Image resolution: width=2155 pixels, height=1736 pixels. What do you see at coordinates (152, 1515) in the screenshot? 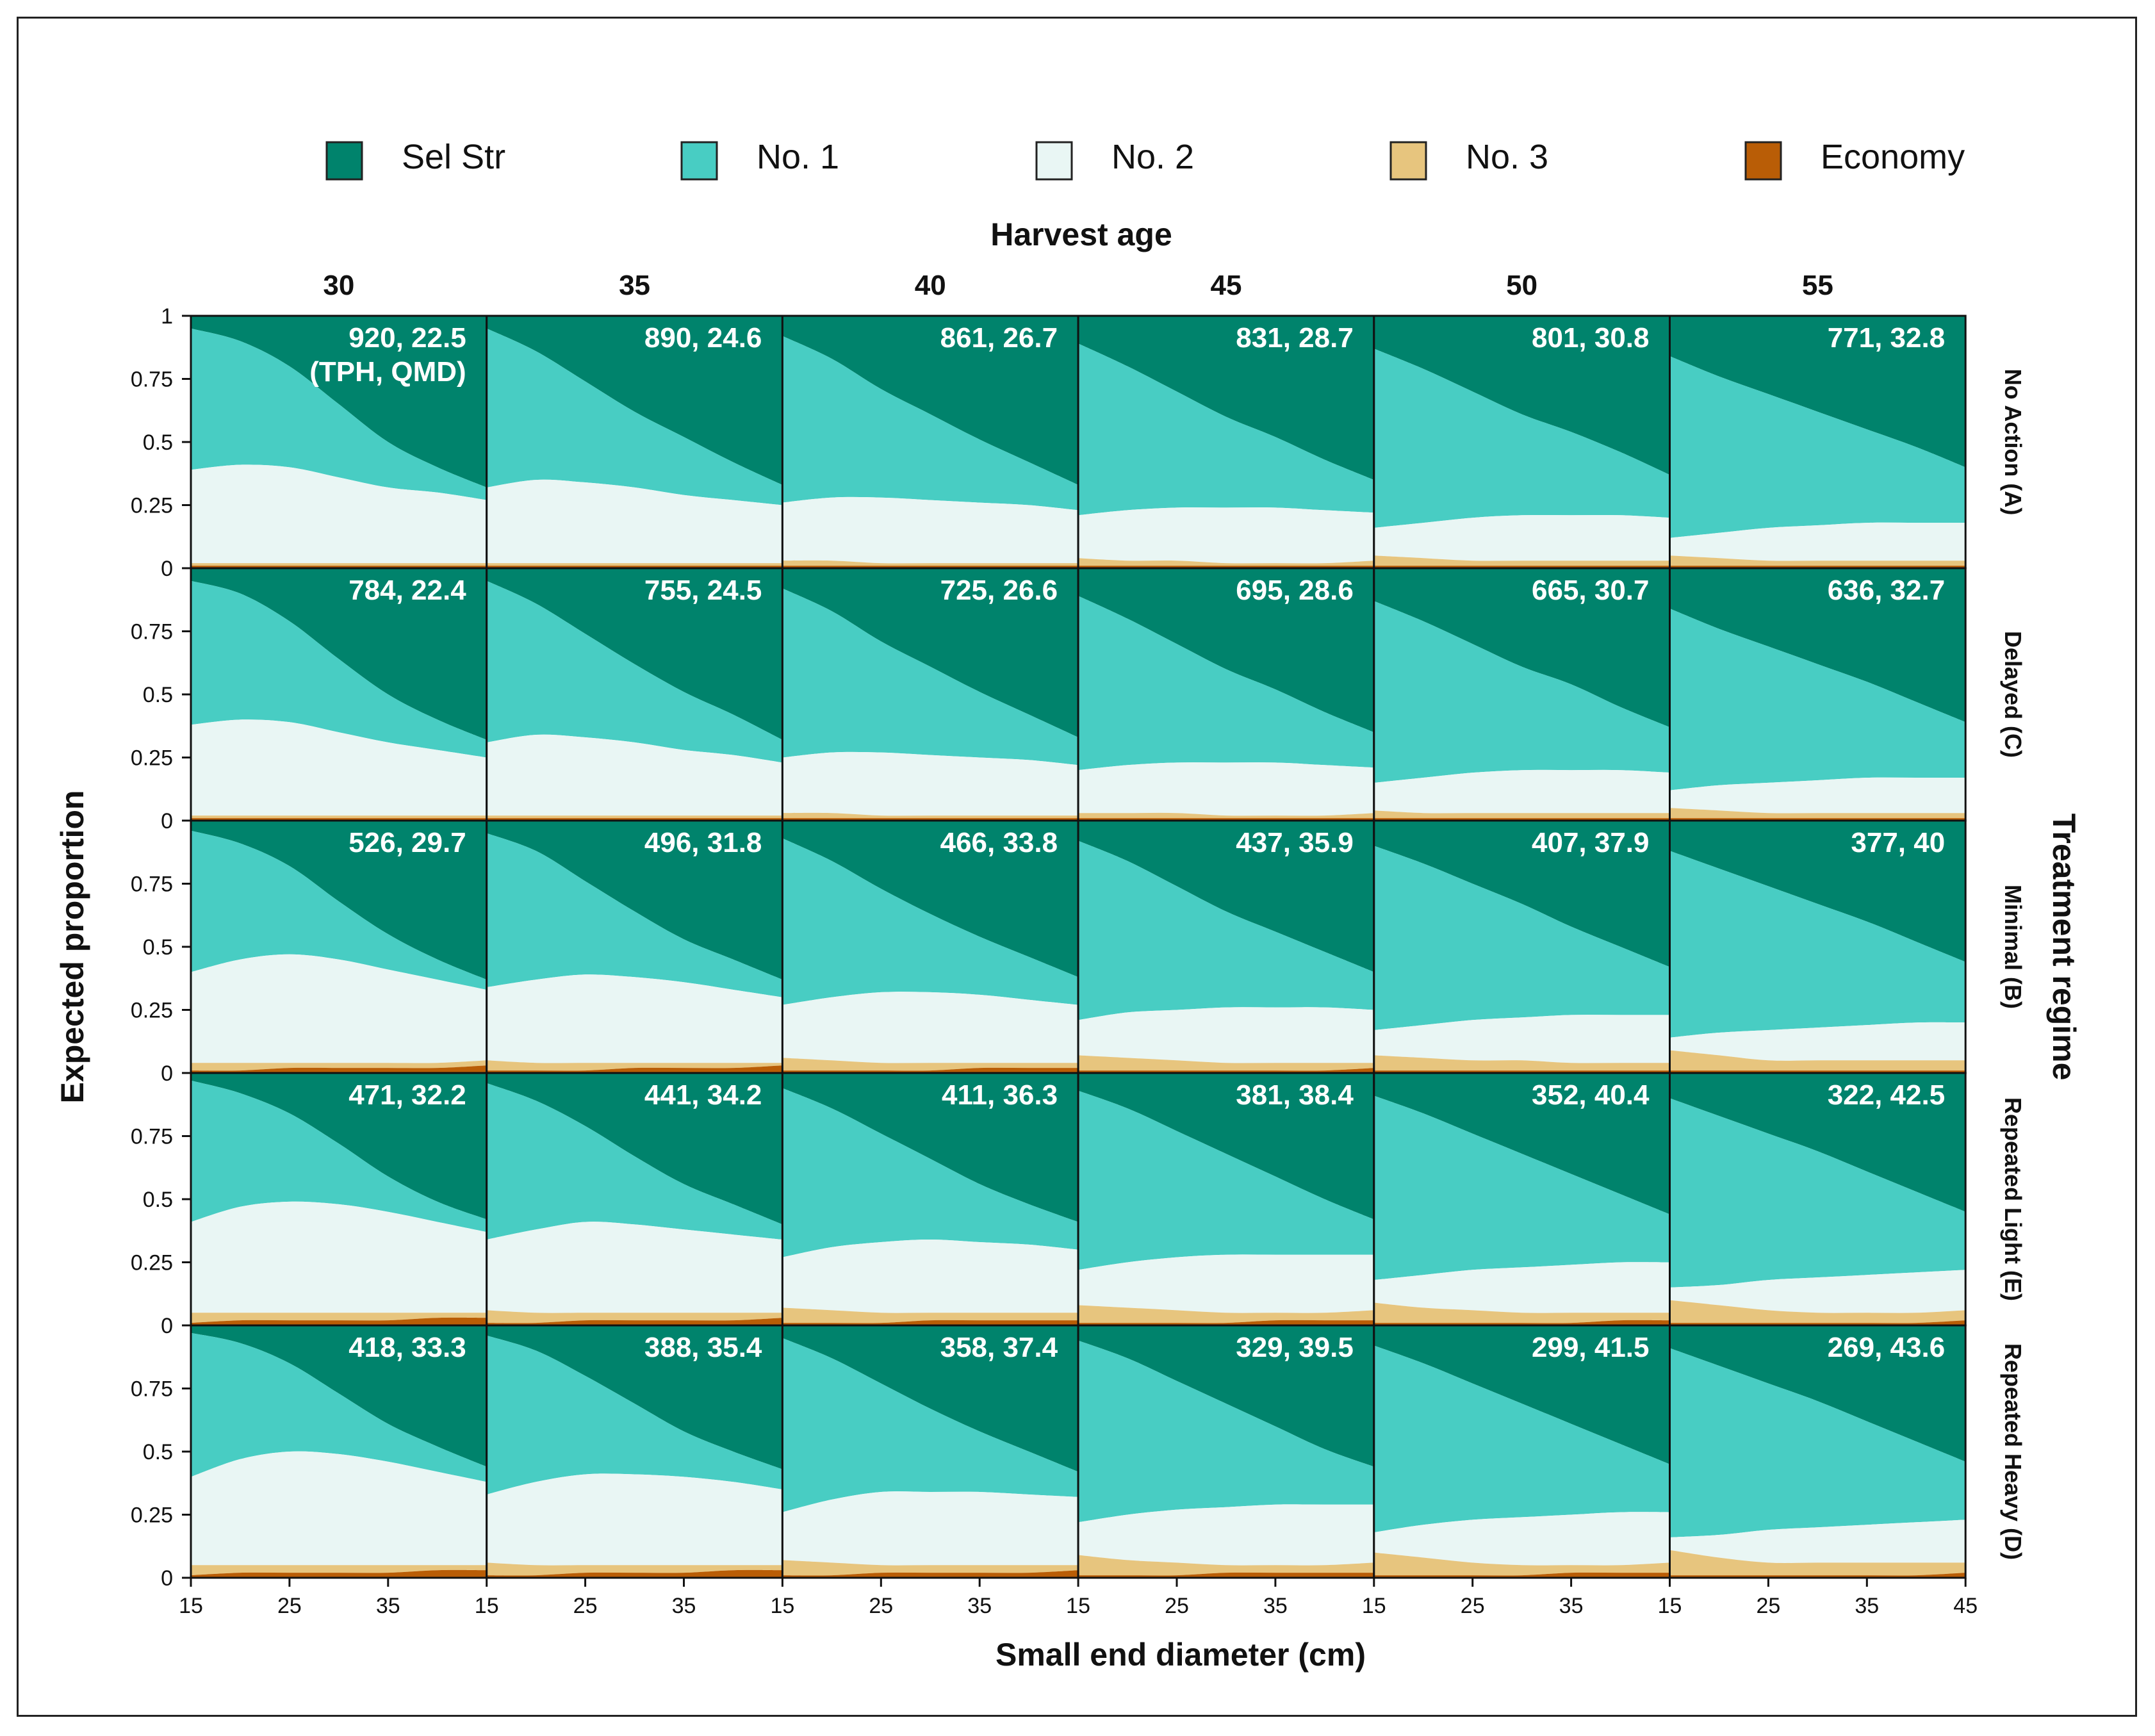
I see `y-tick-label: 0.25` at bounding box center [152, 1515].